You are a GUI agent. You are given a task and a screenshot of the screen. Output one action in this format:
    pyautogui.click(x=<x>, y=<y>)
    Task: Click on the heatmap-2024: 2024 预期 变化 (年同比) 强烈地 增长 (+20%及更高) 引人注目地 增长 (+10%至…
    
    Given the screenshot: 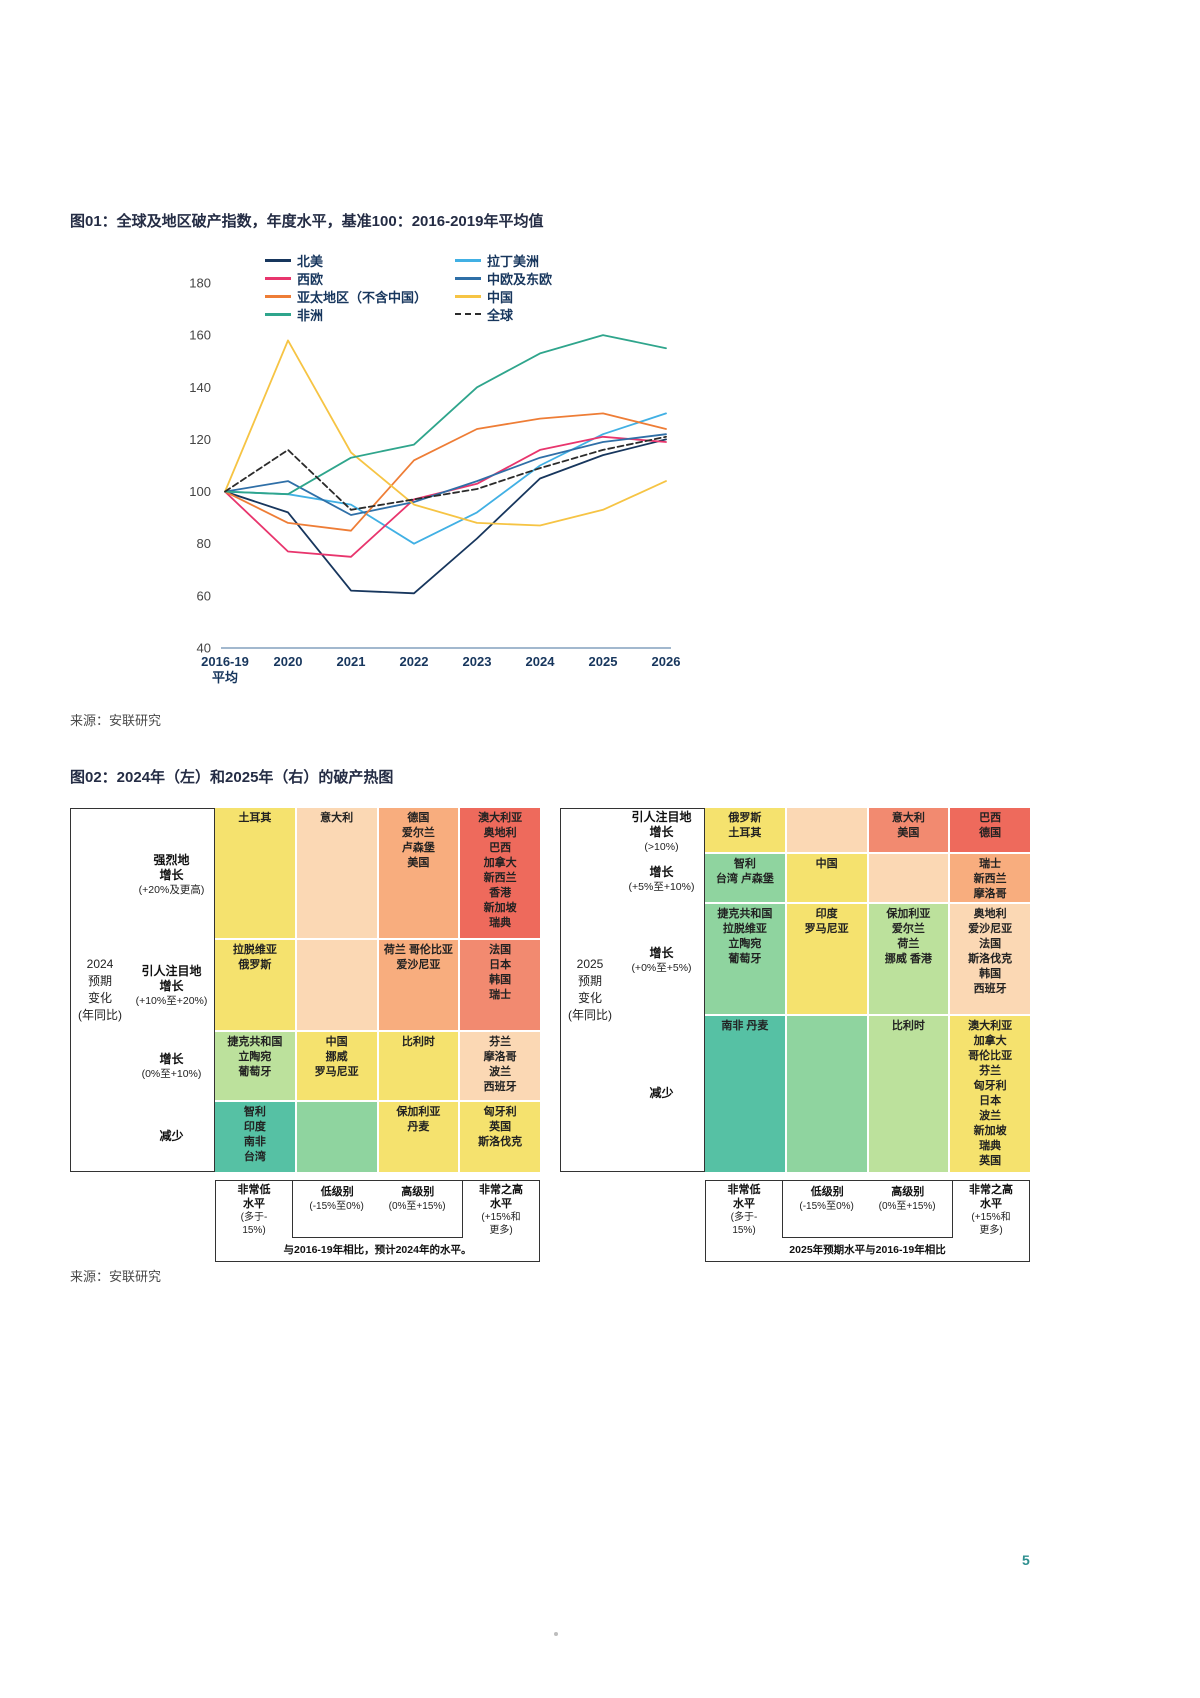 What is the action you would take?
    pyautogui.click(x=305, y=1036)
    